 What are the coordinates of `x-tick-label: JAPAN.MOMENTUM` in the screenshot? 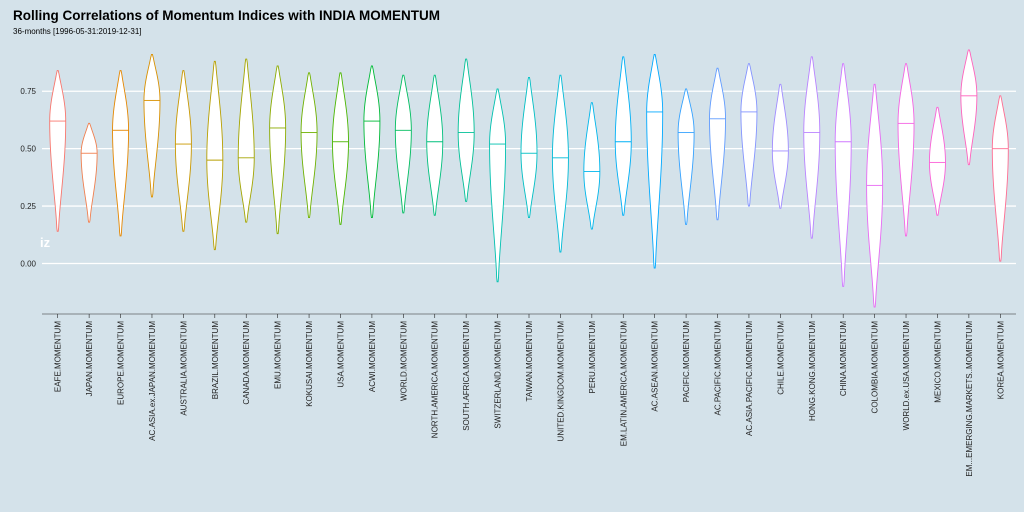 It's located at (89, 359).